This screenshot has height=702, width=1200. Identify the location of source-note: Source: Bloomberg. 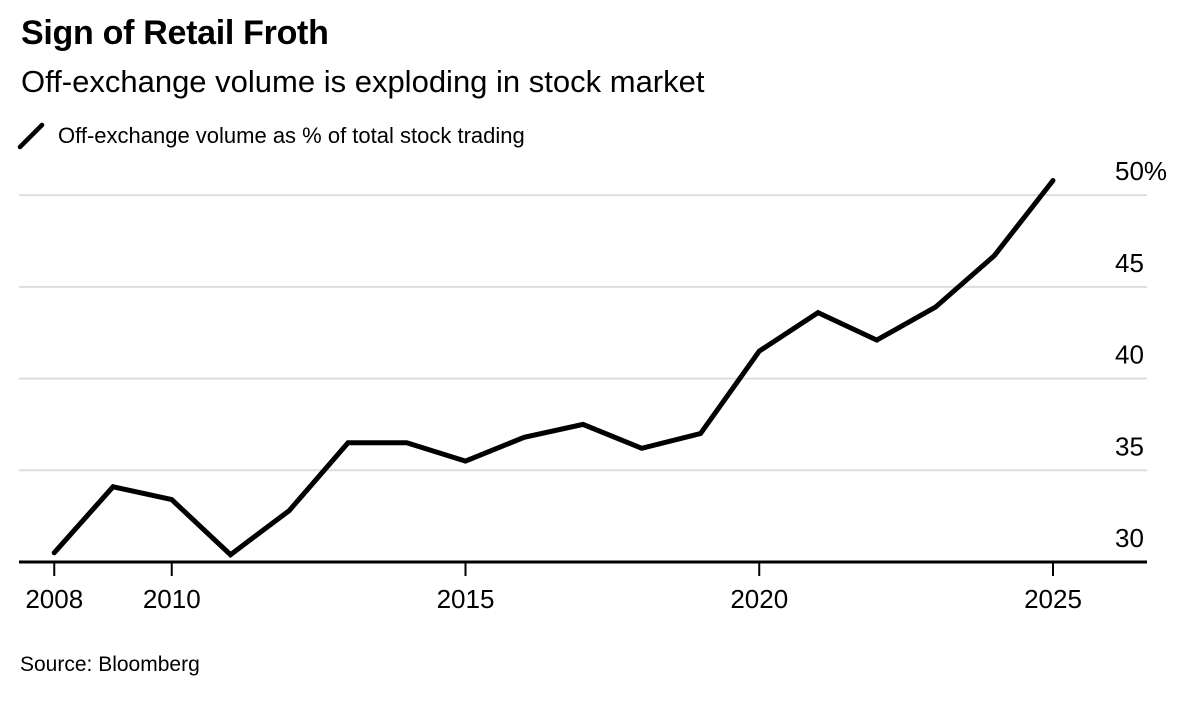
(110, 664).